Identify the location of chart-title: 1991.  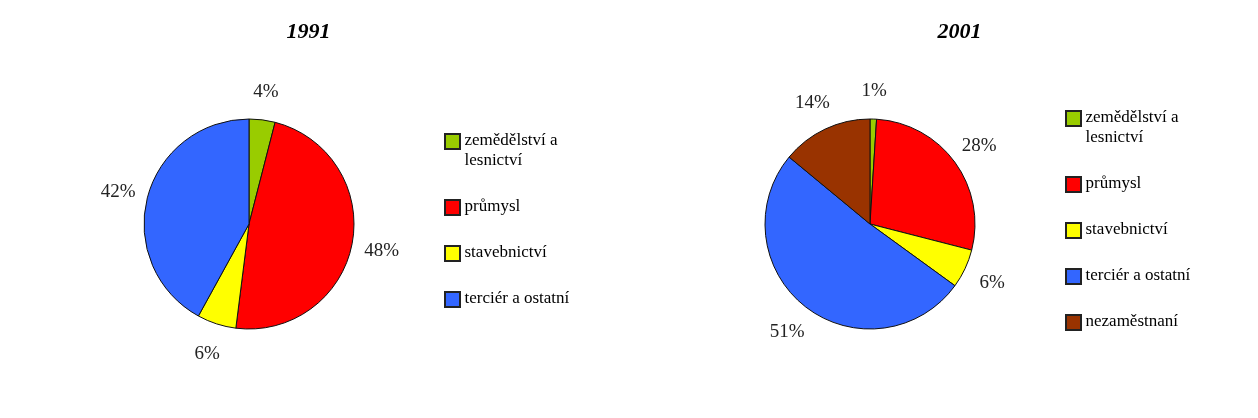
(308, 31).